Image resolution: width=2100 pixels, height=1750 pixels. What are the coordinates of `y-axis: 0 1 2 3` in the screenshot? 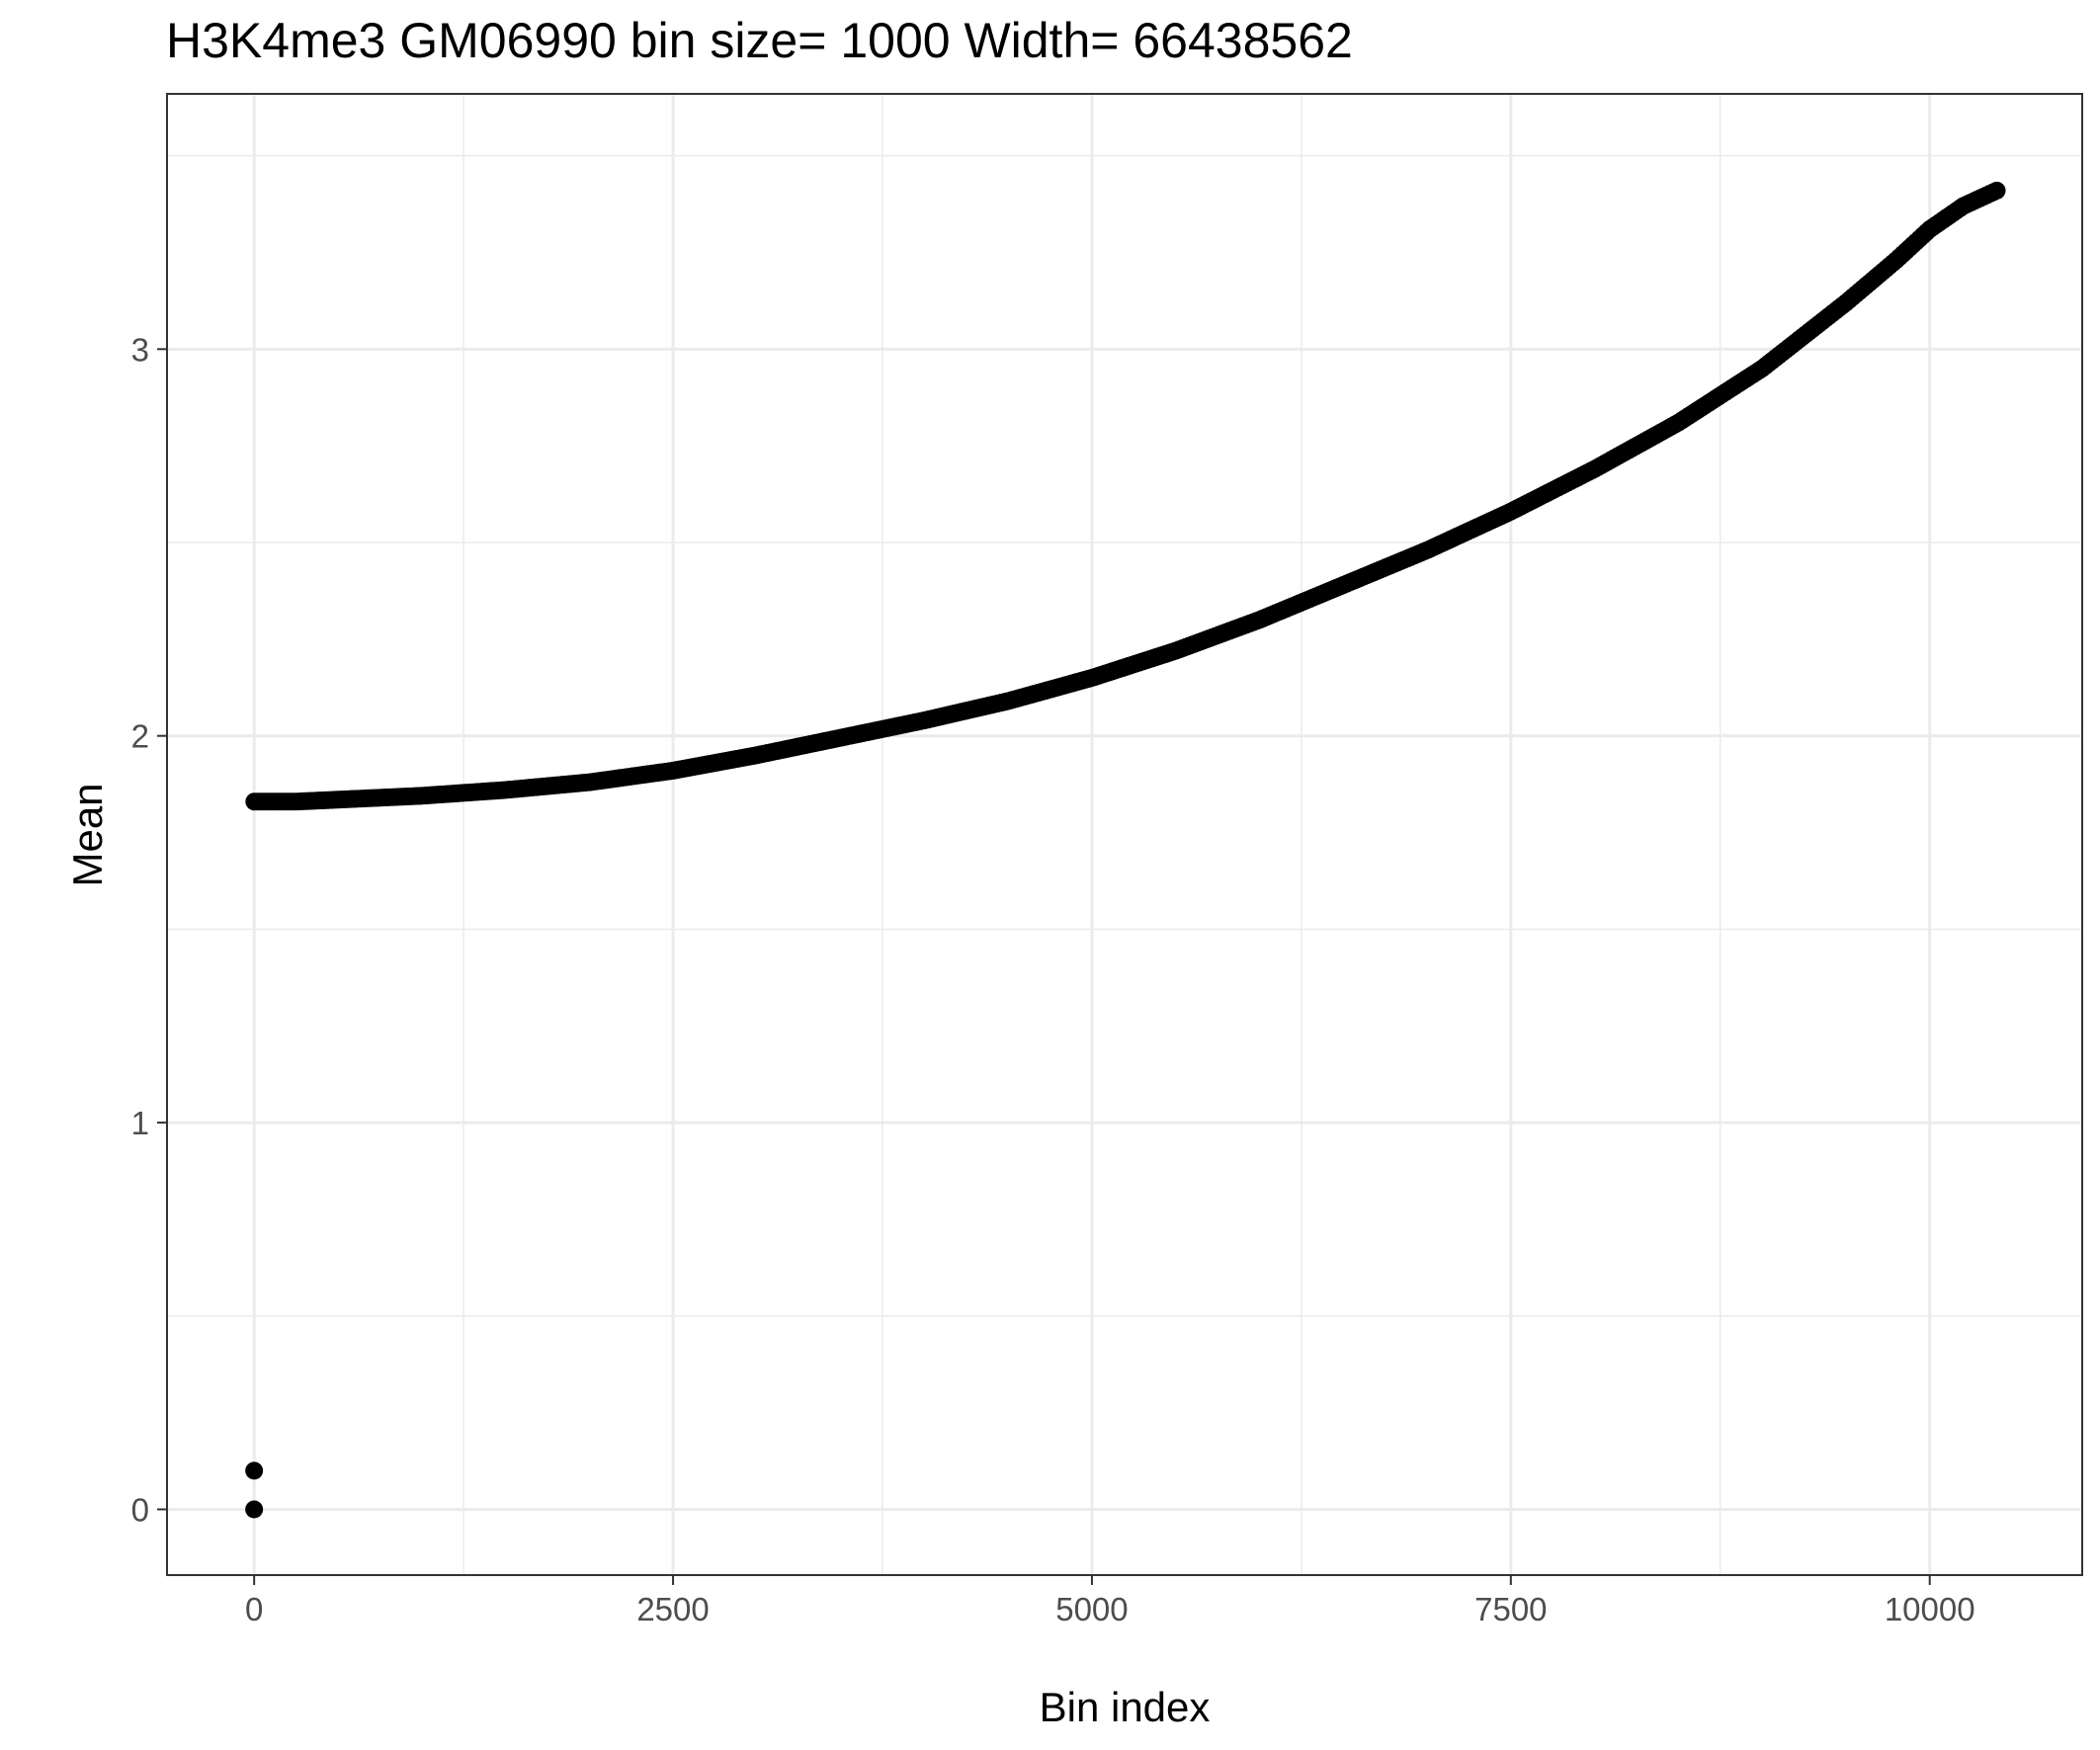 It's located at (149, 929).